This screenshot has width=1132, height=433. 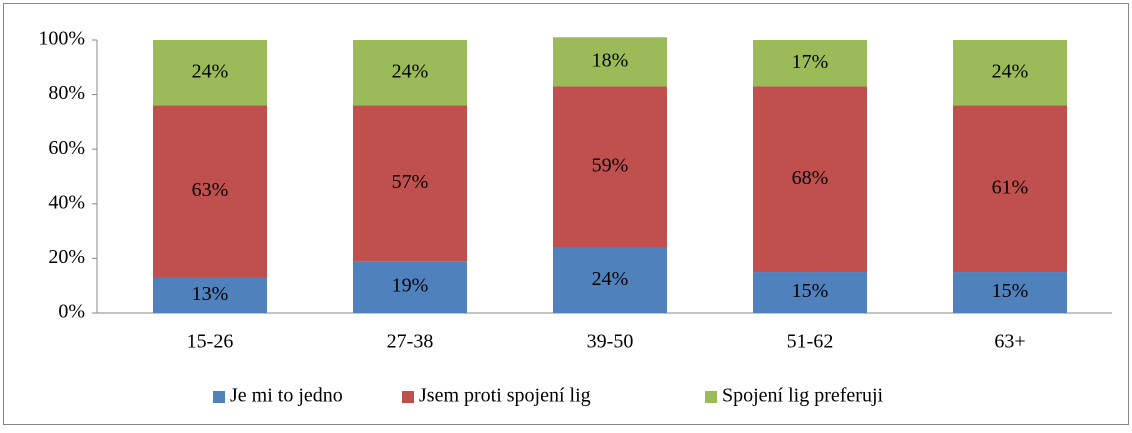 What do you see at coordinates (61, 39) in the screenshot?
I see `y-tick-label: 100%` at bounding box center [61, 39].